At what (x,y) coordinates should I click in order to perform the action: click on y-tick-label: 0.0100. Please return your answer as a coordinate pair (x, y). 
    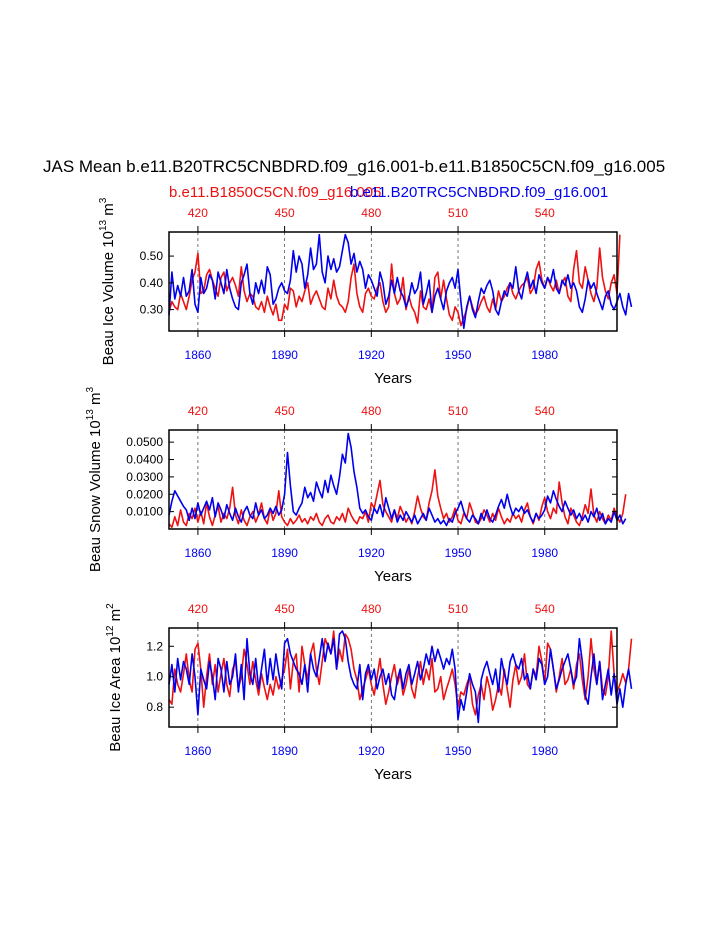
    Looking at the image, I should click on (144, 512).